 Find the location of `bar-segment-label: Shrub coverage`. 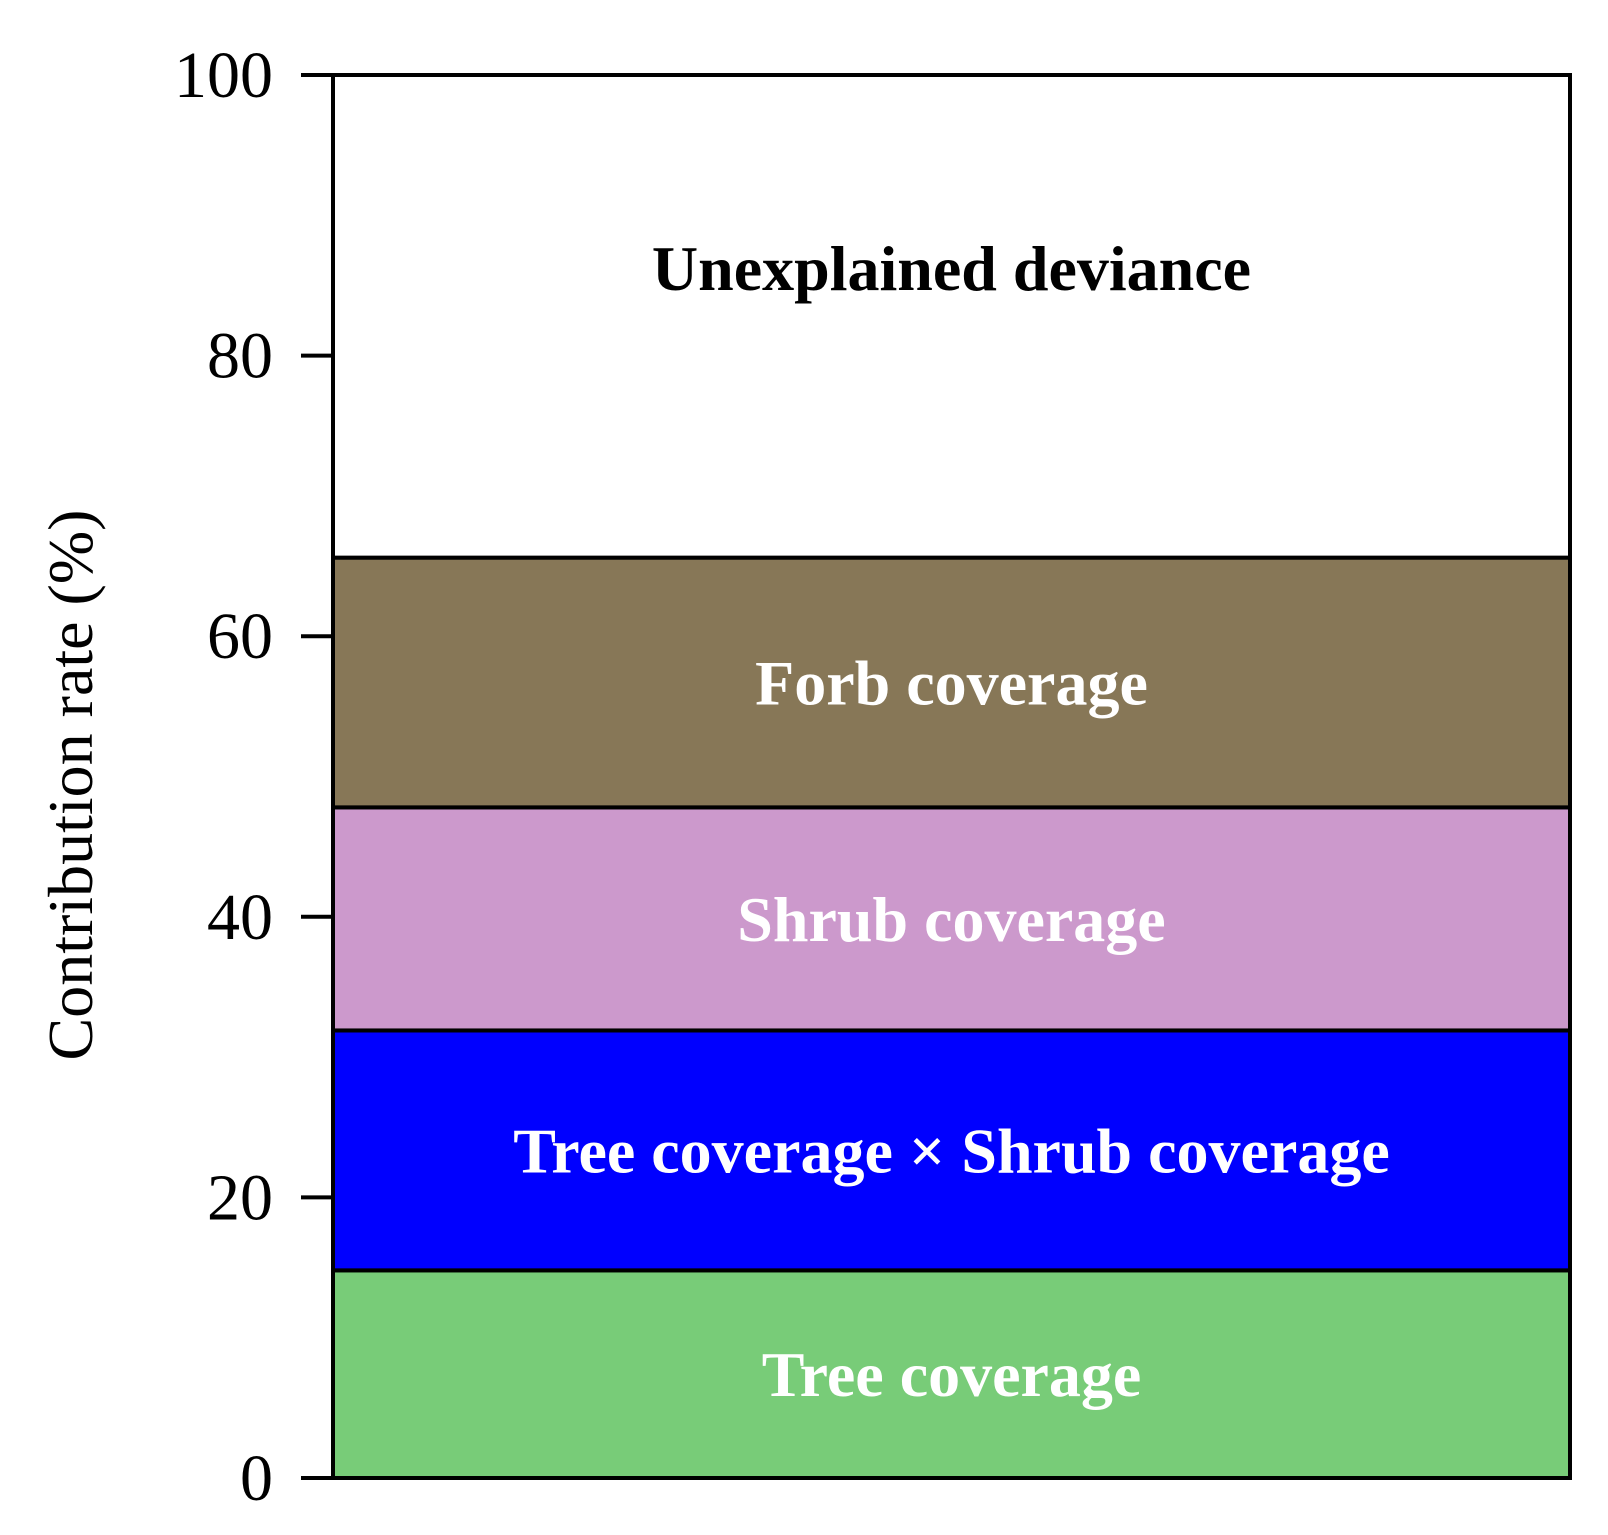

bar-segment-label: Shrub coverage is located at coordinates (951, 919).